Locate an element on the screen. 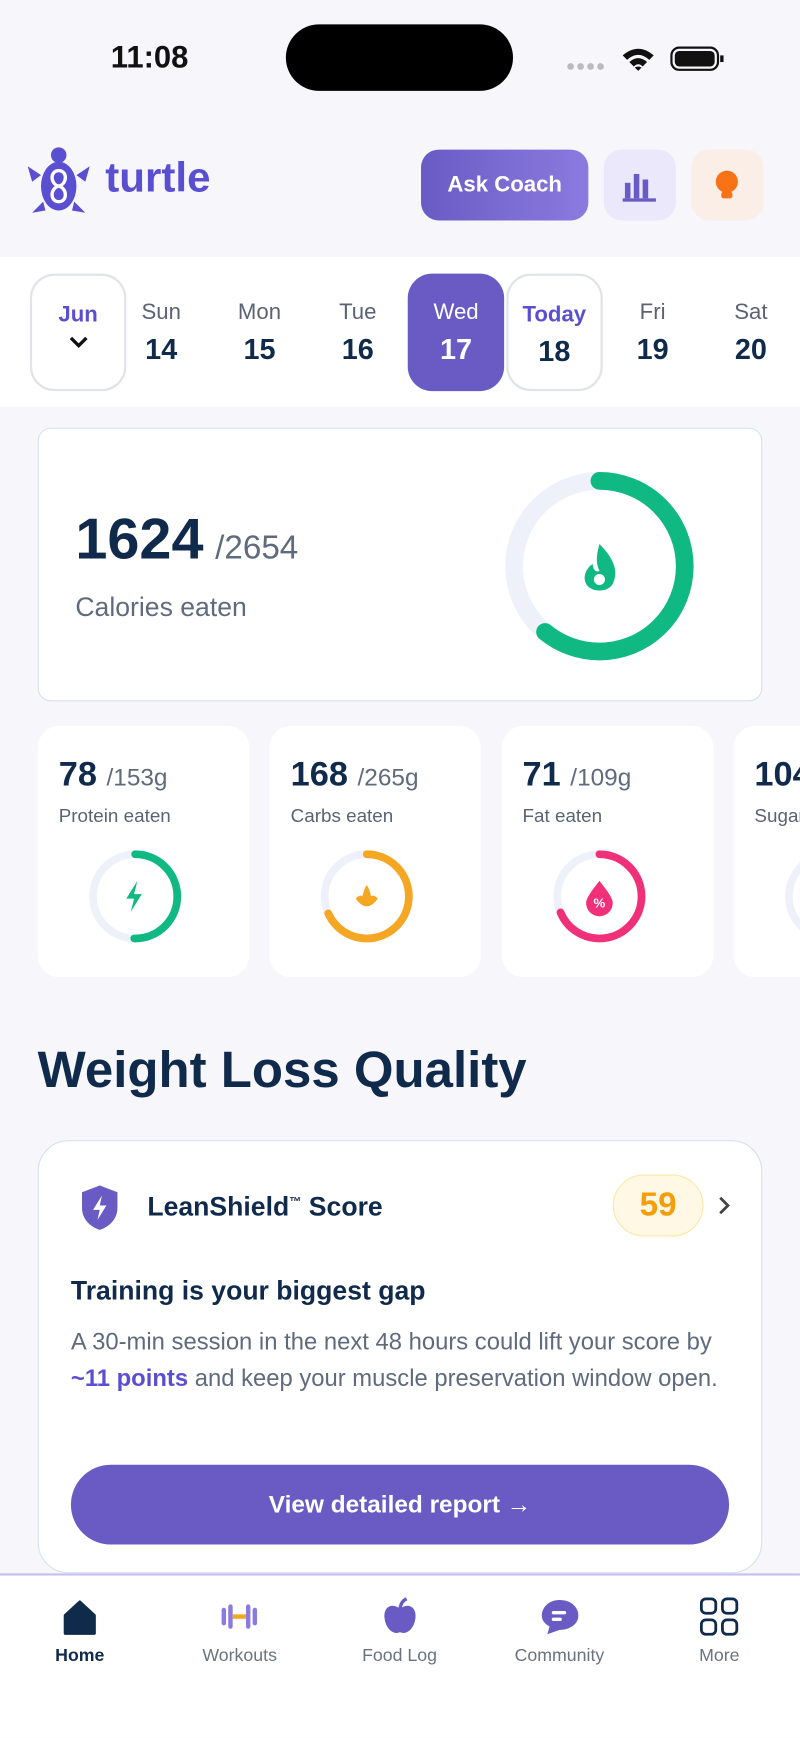  tab-label: Food Log is located at coordinates (399, 1656).